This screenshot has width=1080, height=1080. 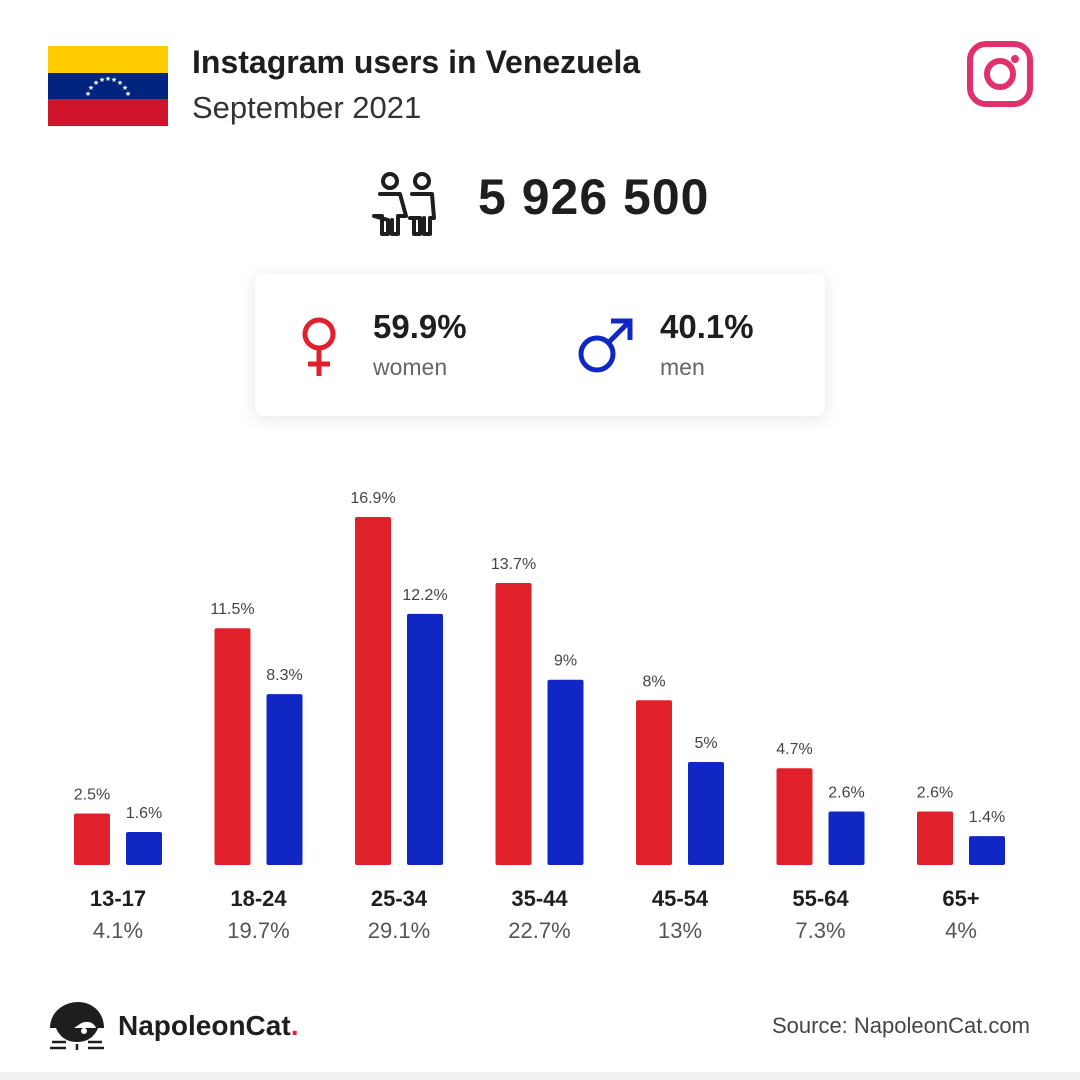 I want to click on age-group-total: 29.1%, so click(x=399, y=930).